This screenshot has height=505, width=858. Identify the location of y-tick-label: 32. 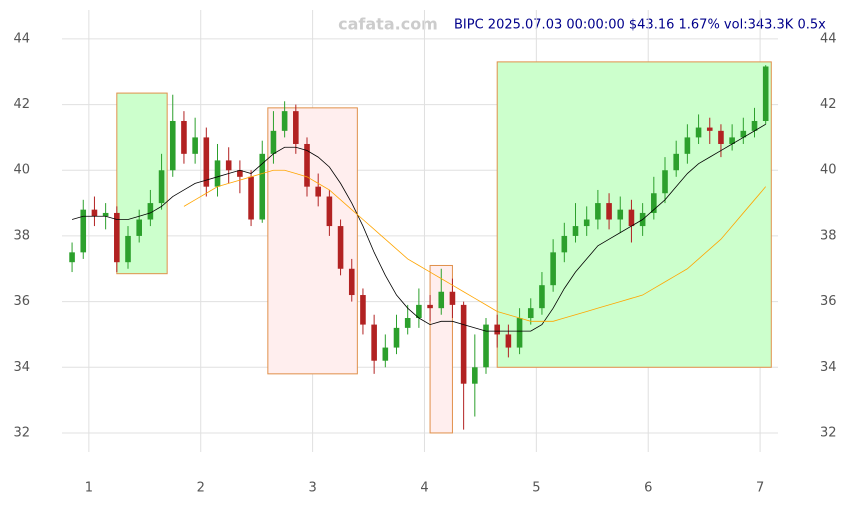
(21, 432).